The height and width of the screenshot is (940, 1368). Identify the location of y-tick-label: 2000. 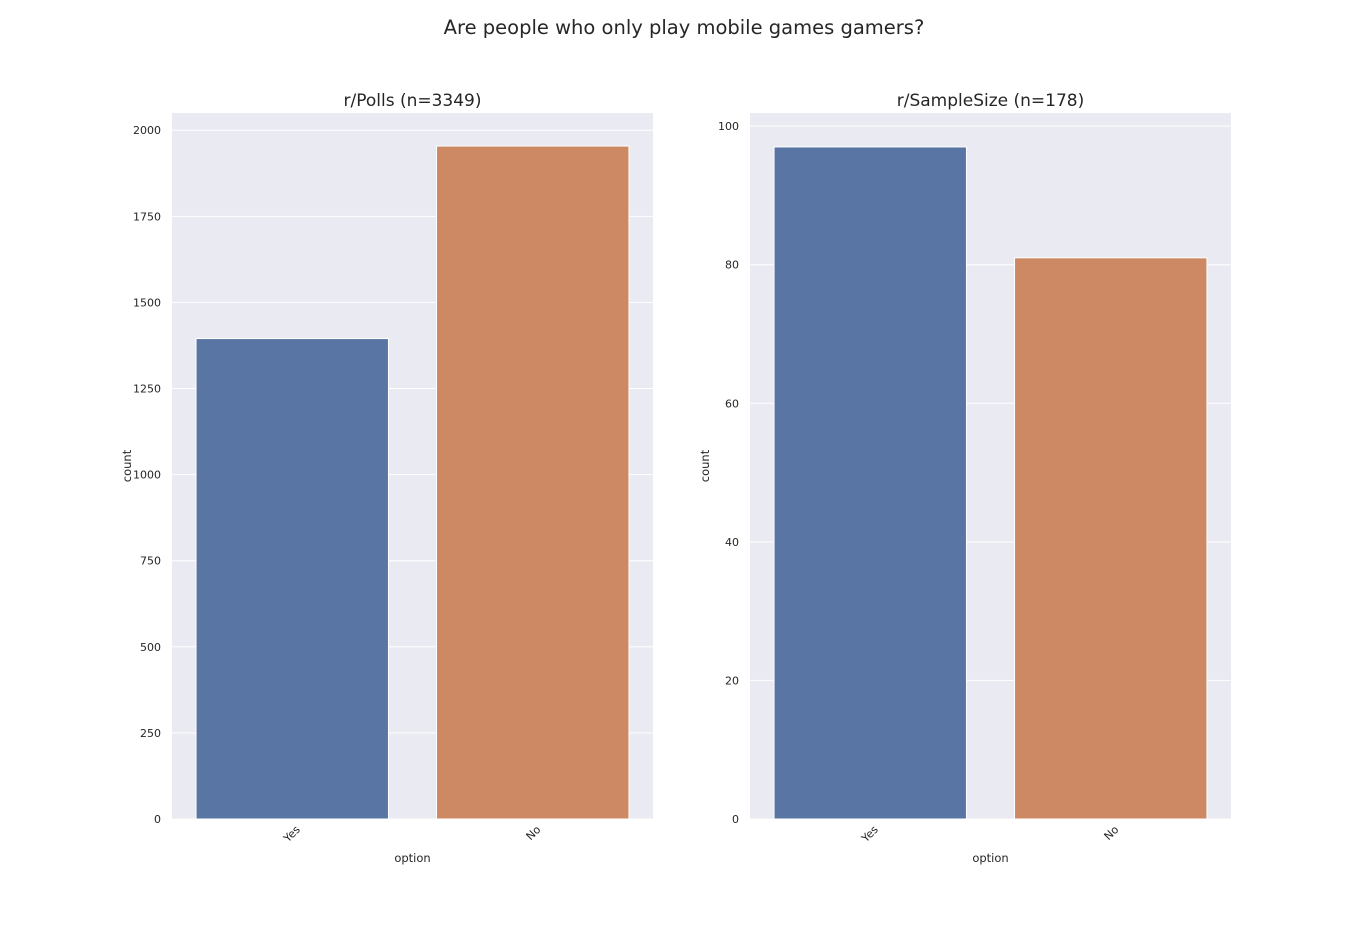
(147, 130).